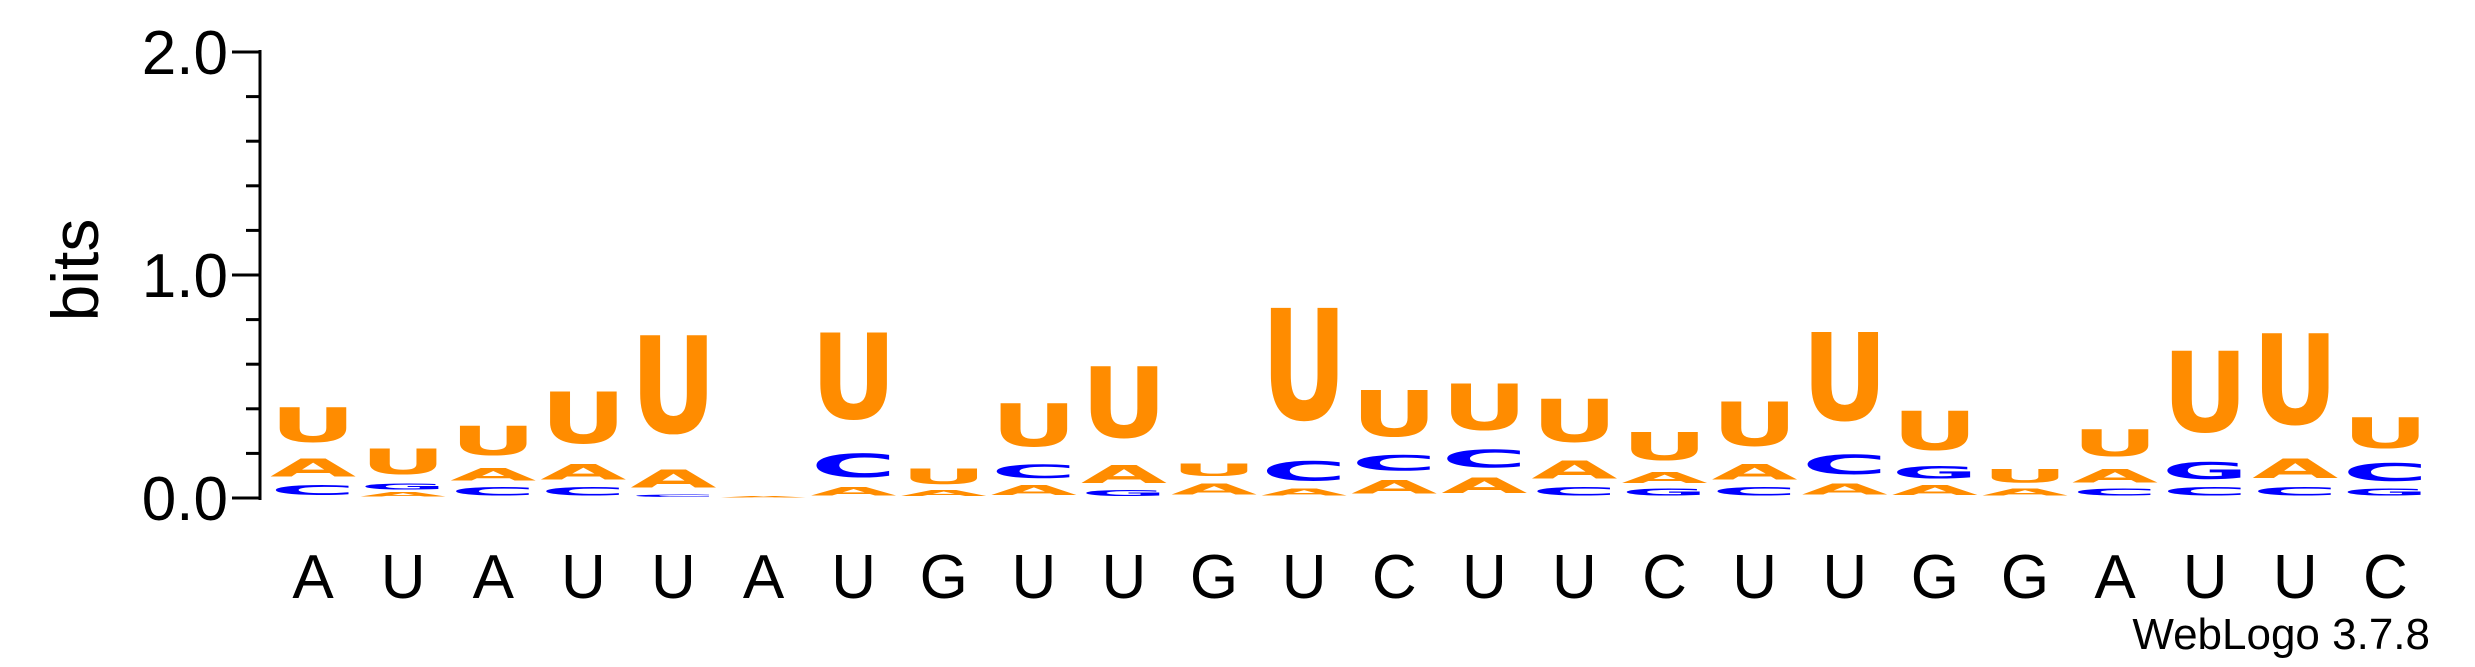 The width and height of the screenshot is (2475, 667). What do you see at coordinates (2281, 634) in the screenshot?
I see `weblogo-credit: WebLogo 3.7.8` at bounding box center [2281, 634].